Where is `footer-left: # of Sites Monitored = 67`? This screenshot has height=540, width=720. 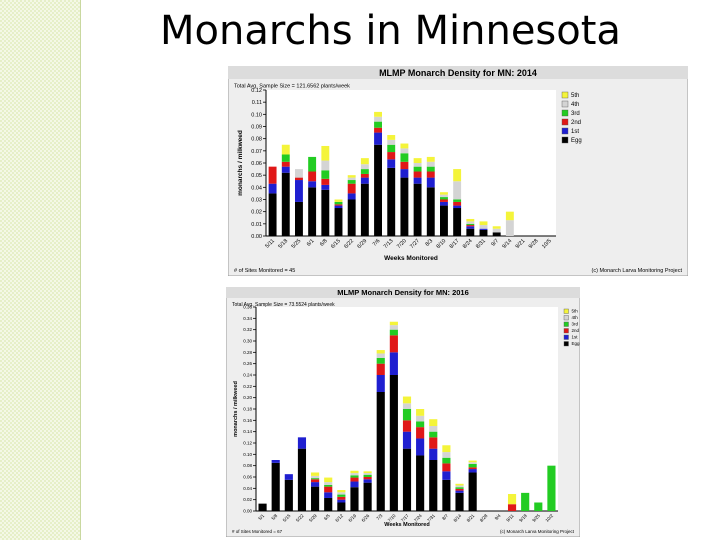
footer-left: # of Sites Monitored = 67 is located at coordinates (257, 531).